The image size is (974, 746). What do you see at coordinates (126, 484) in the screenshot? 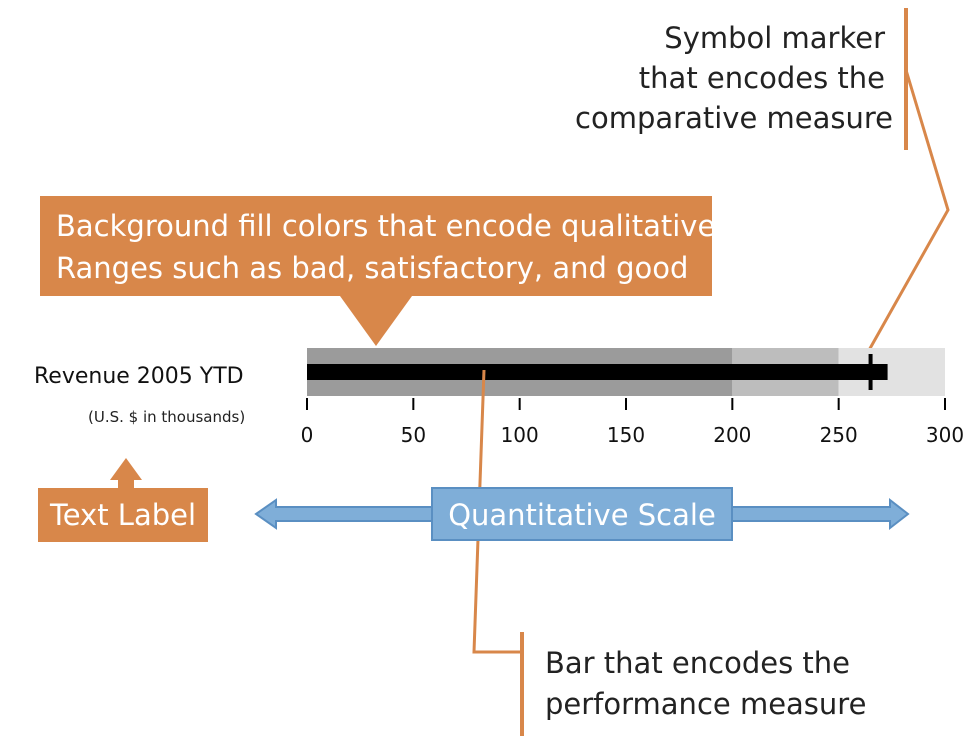
I see `text-label-arrow-stem` at bounding box center [126, 484].